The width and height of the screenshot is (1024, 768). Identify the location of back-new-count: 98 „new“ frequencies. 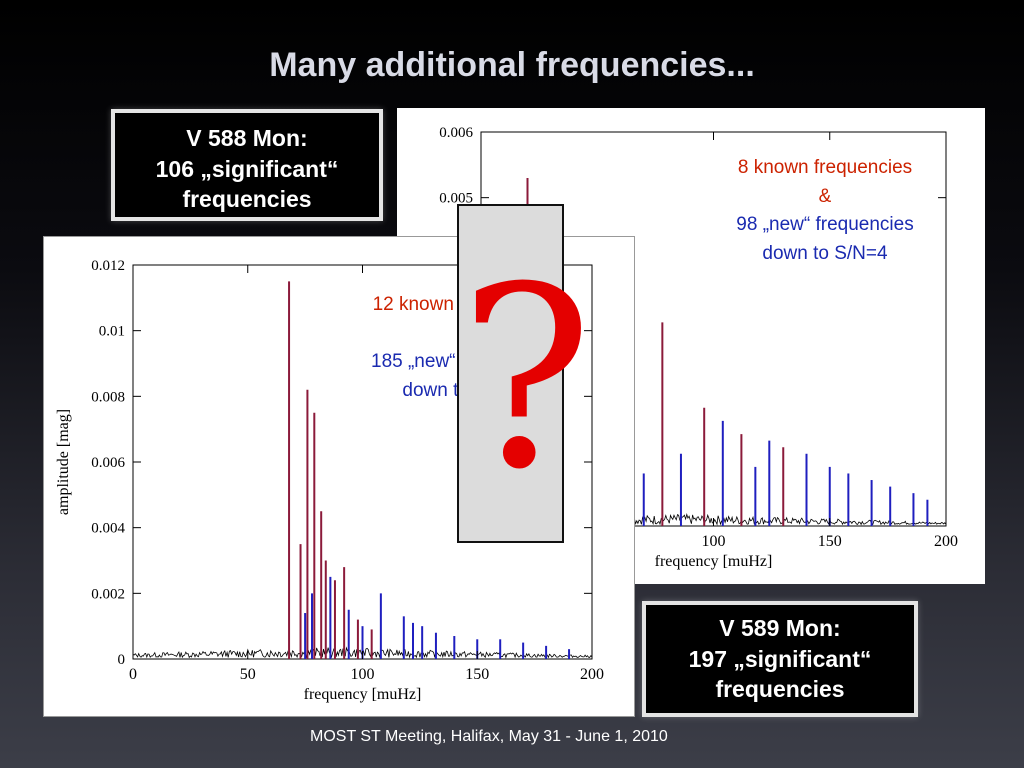
(825, 224).